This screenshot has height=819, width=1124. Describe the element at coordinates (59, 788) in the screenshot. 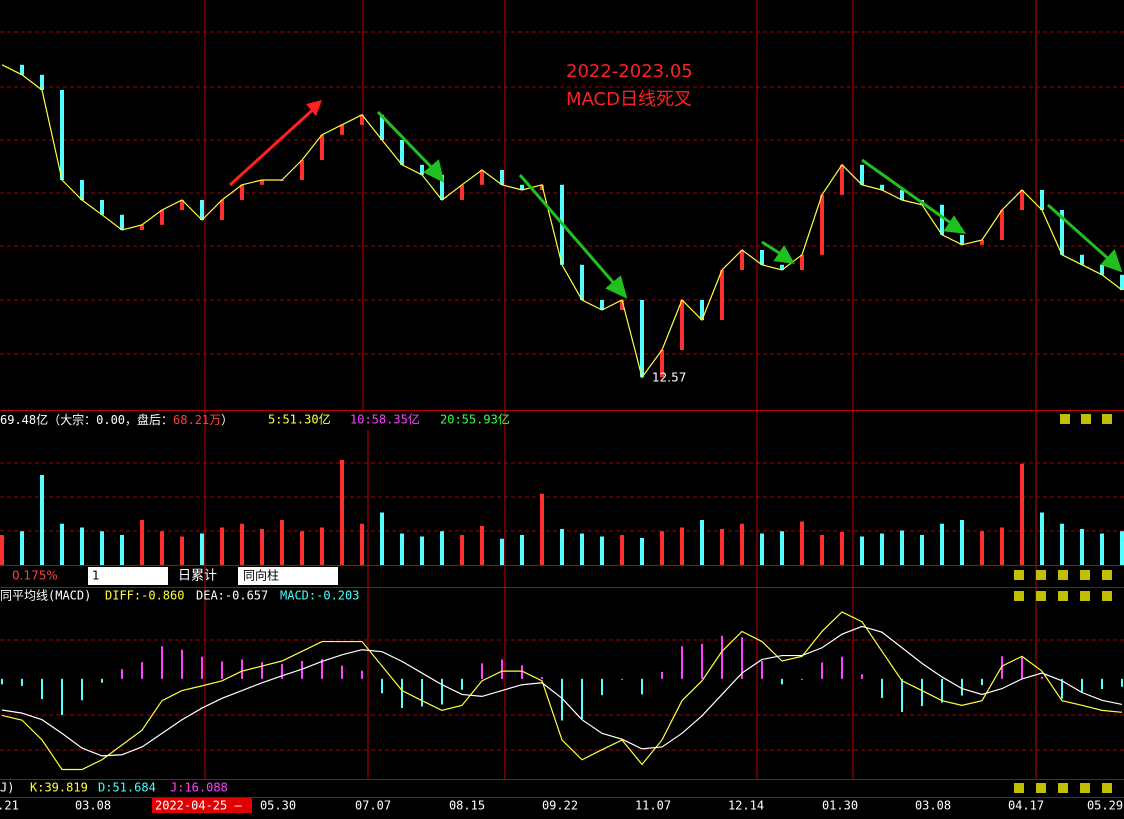

I see `k: K:39.819` at that location.